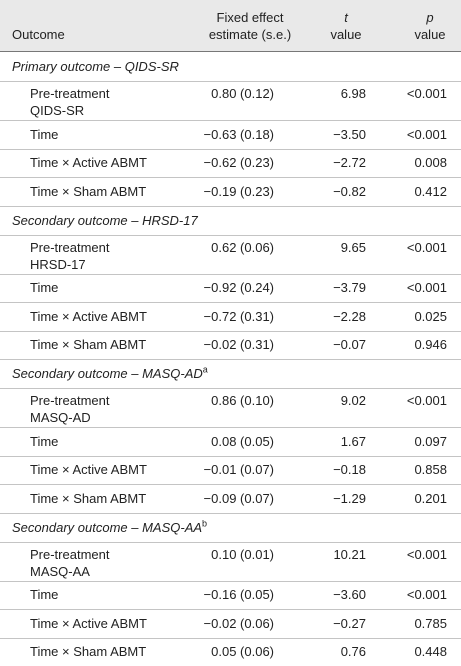  What do you see at coordinates (60, 571) in the screenshot?
I see `row-label-line: MASQ-AA` at bounding box center [60, 571].